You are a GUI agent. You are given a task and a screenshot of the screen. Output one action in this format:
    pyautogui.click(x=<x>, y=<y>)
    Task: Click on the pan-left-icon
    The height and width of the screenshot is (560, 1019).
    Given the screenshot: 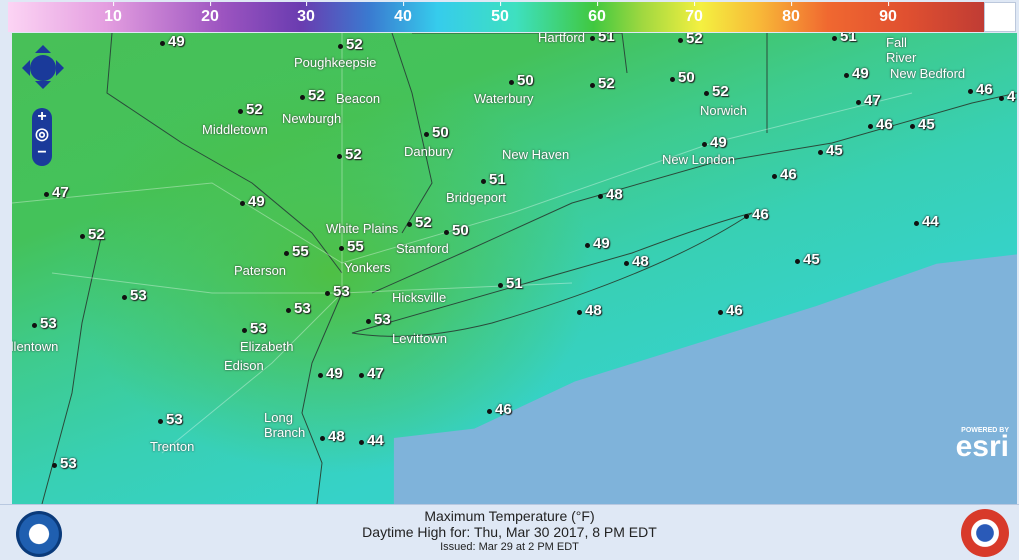 What is the action you would take?
    pyautogui.click(x=22, y=68)
    